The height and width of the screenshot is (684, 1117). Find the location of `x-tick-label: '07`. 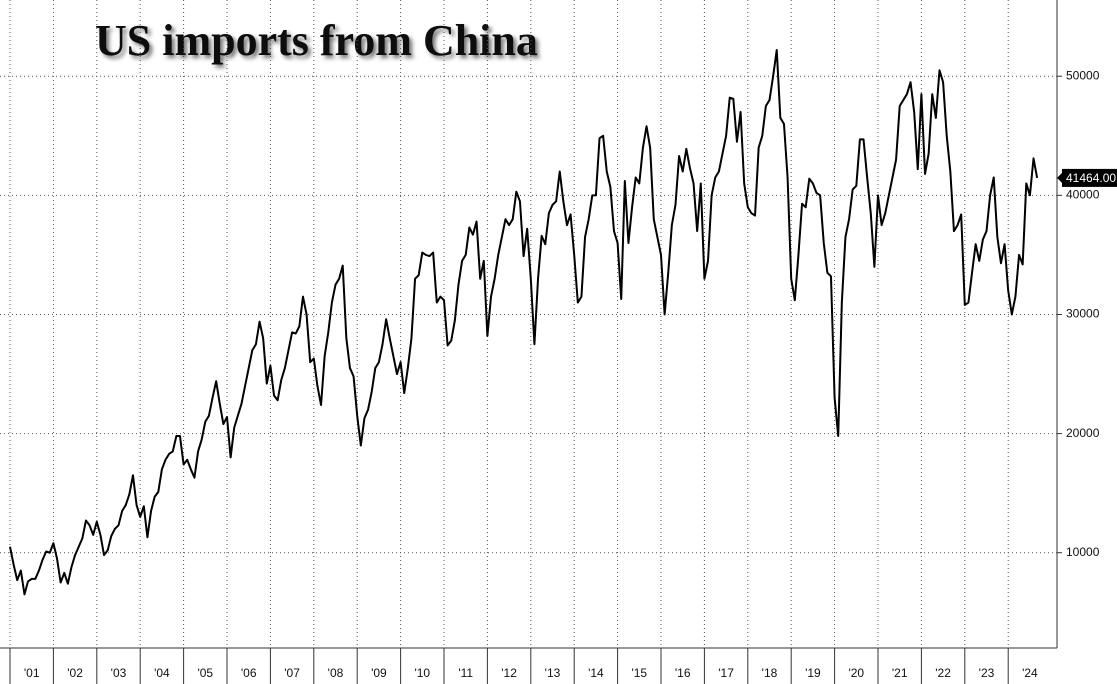

x-tick-label: '07 is located at coordinates (292, 673).